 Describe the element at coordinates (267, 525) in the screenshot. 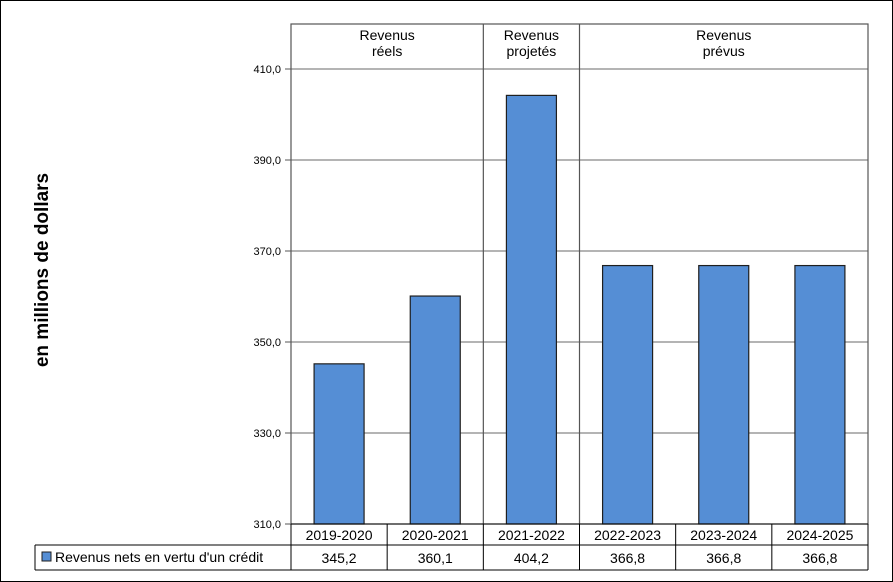

I see `y-tick-label: 310,0` at that location.